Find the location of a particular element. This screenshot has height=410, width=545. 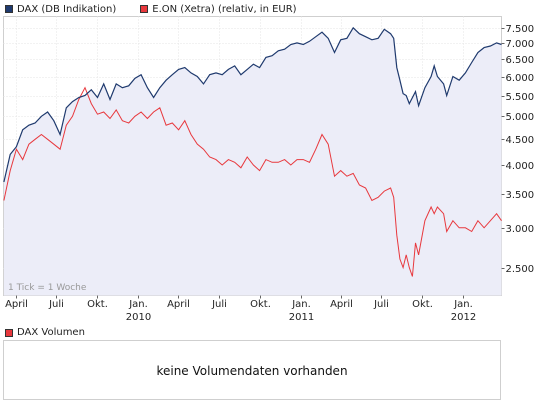

y-tick-label: 5.500 is located at coordinates (520, 97).